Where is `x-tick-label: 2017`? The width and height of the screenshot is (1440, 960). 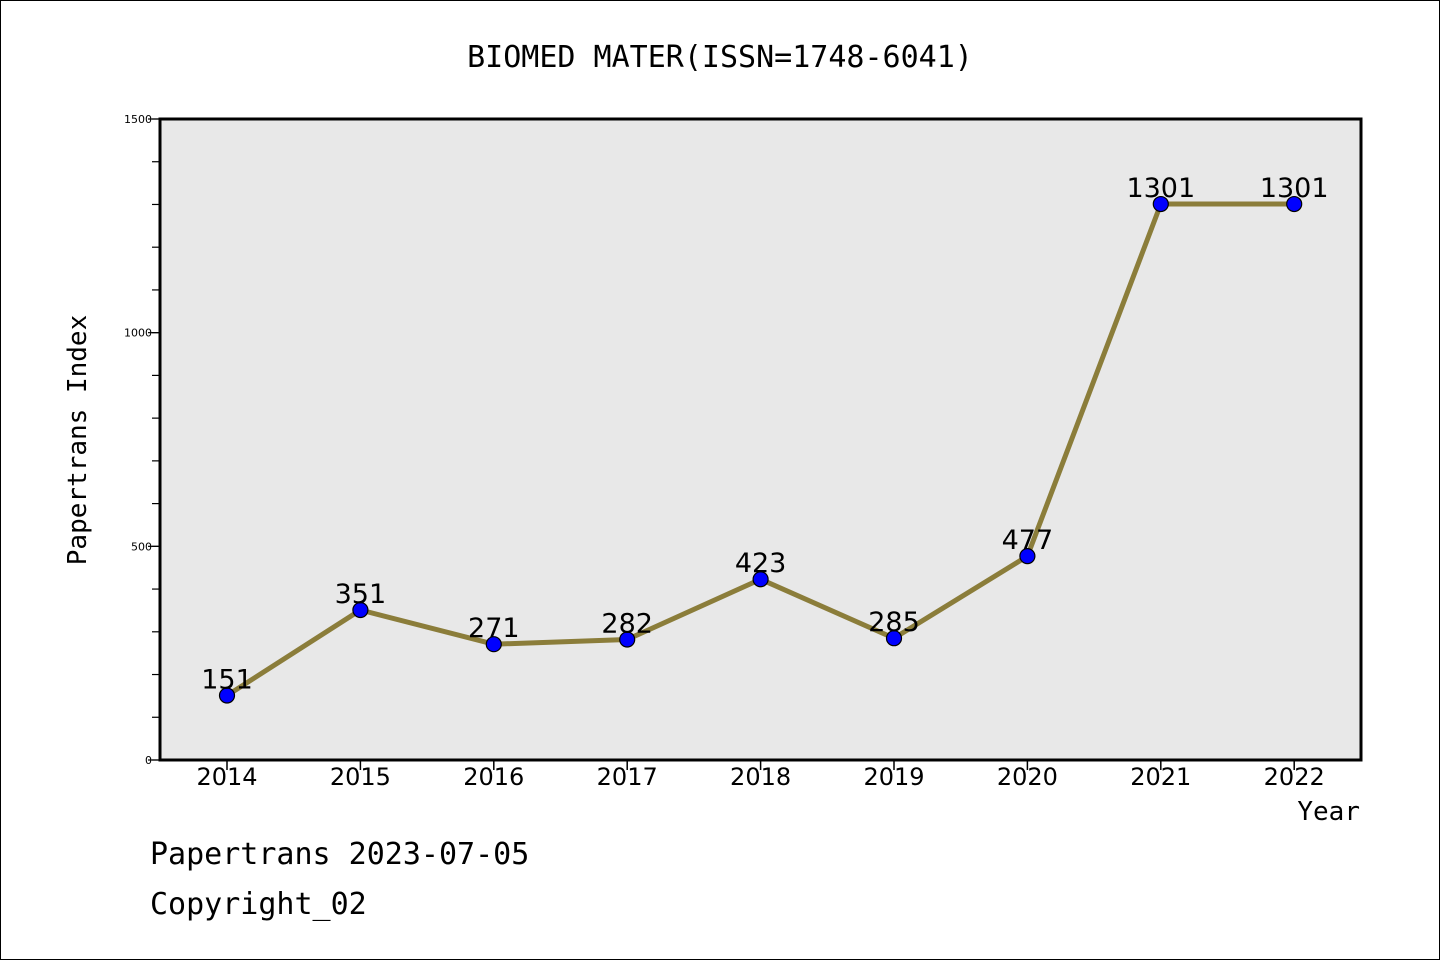
x-tick-label: 2017 is located at coordinates (627, 777).